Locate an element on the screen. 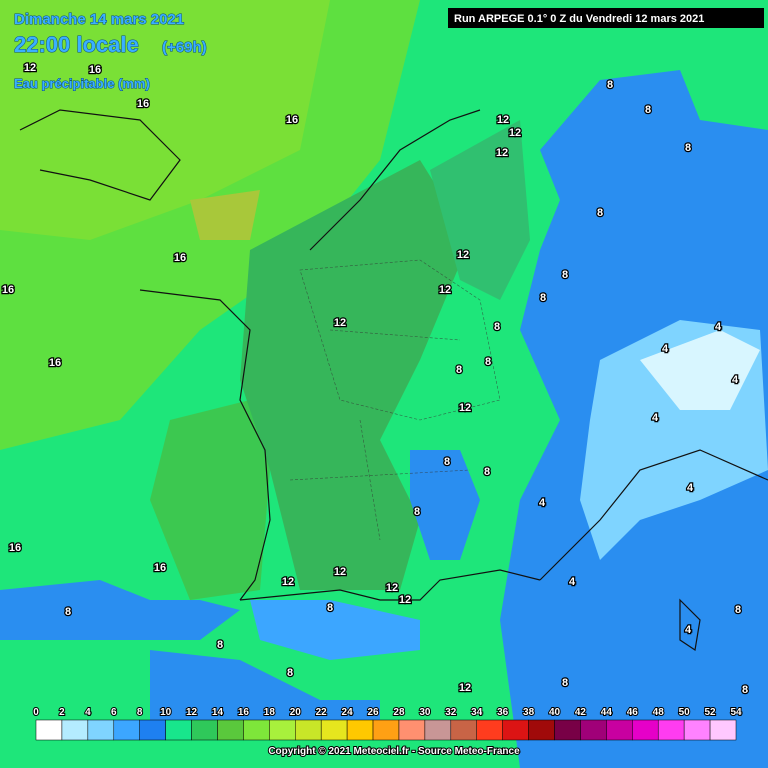  run-info-box is located at coordinates (606, 18).